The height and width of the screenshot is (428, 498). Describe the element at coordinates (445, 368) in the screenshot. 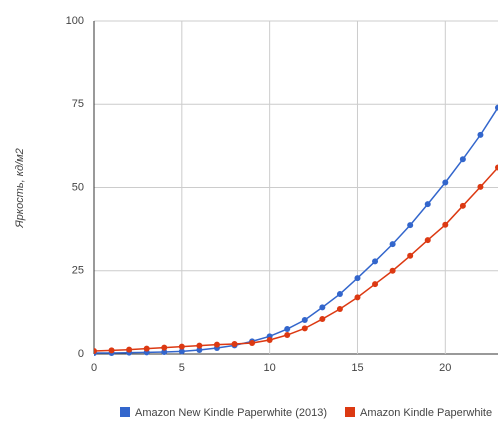

I see `x-tick-label: 20` at that location.